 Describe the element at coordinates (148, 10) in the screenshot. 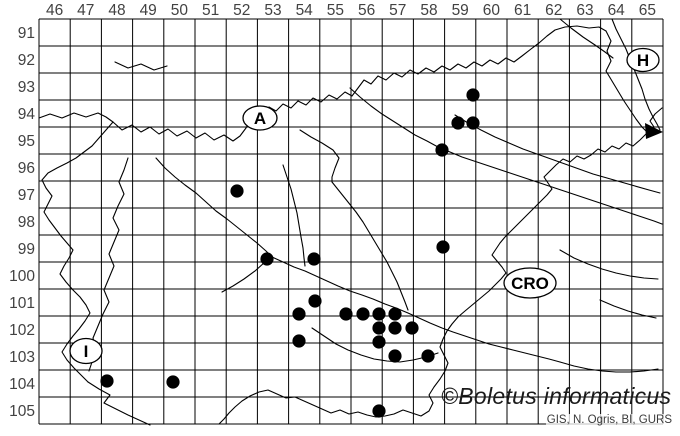

I see `column-label: 49` at that location.